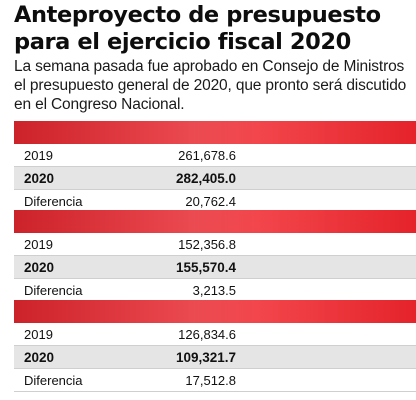  I want to click on row-value: 3,213.5, so click(214, 290).